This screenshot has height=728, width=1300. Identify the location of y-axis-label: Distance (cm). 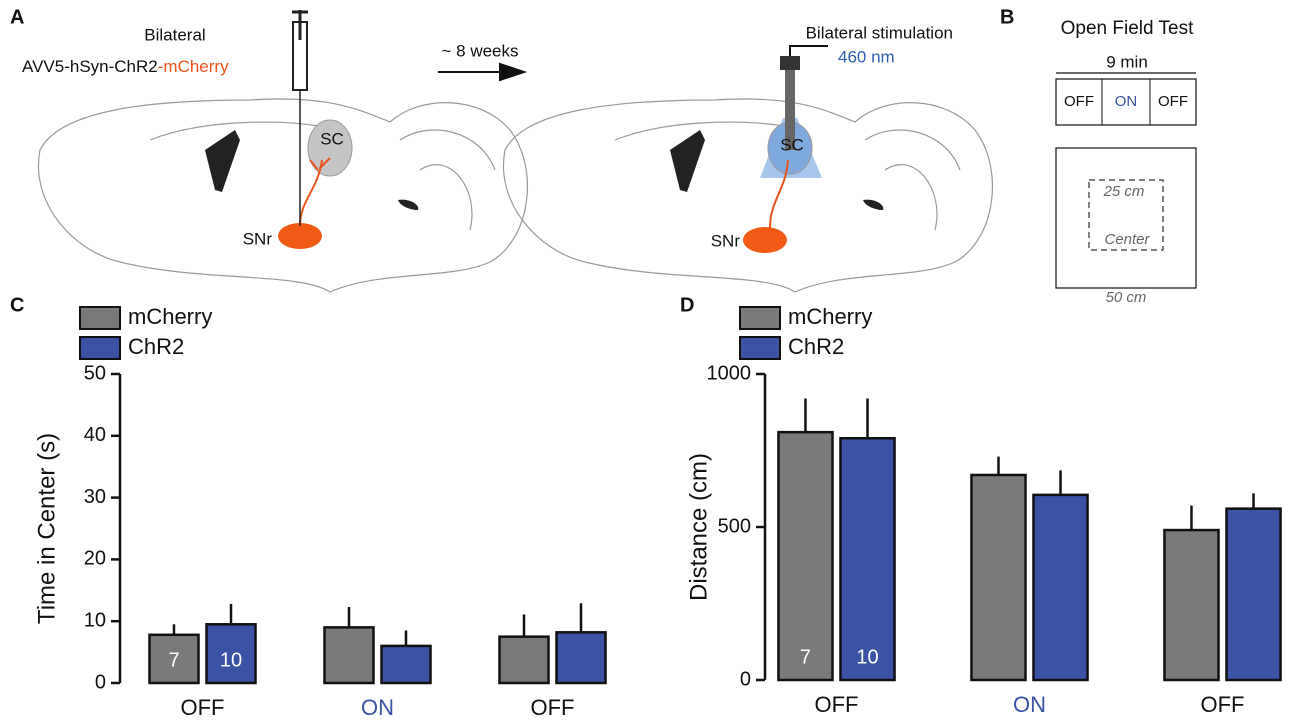
(698, 527).